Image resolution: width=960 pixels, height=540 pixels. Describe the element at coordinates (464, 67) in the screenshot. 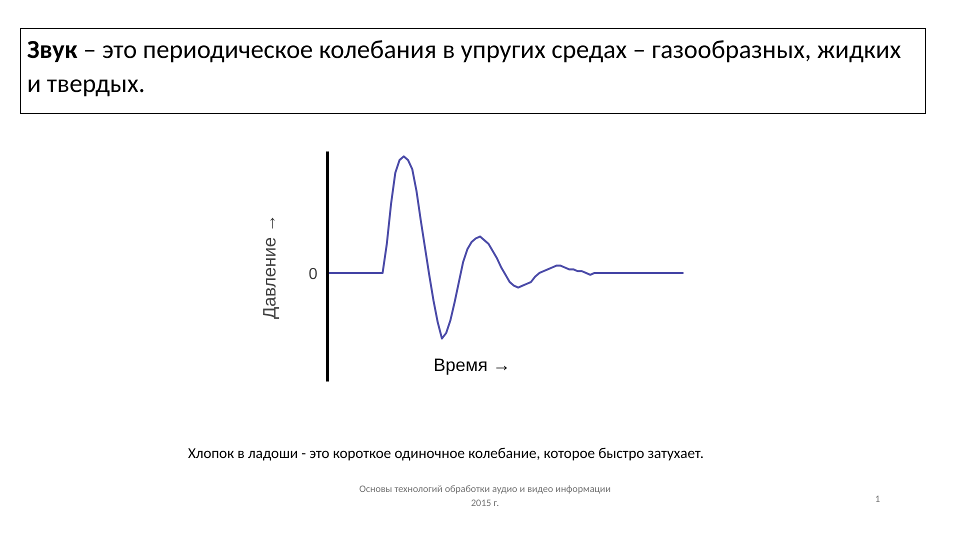

I see `chart-title: Звук – это периодическое колебания в упругих средах – газообразных, жидких и твердых.` at that location.